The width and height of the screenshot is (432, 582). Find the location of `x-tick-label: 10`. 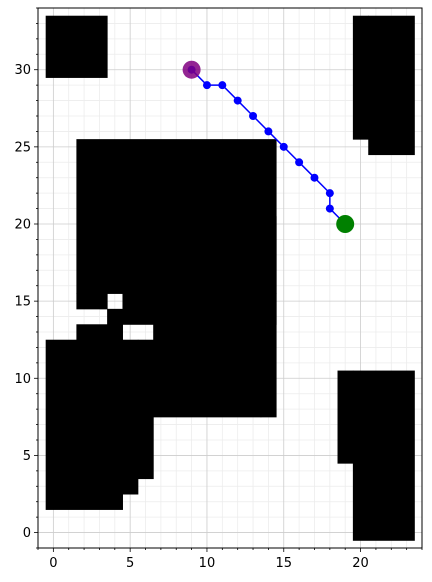

x-tick-label: 10 is located at coordinates (207, 563).